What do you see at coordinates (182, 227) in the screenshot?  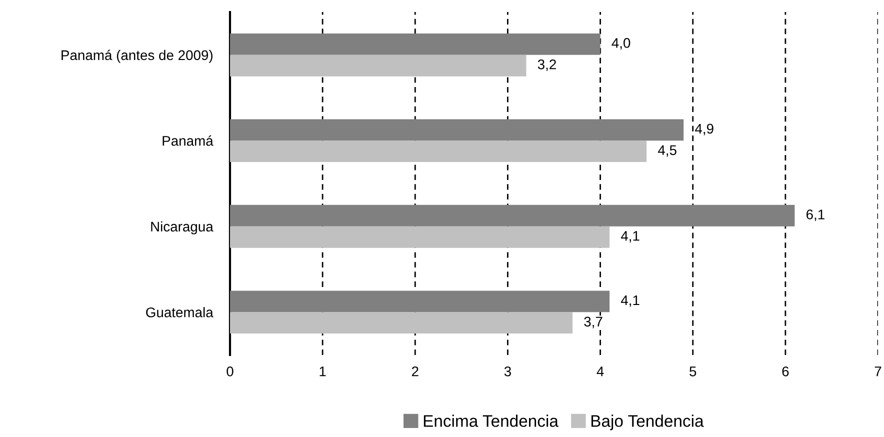 I see `y-tick-label: Nicaragua` at bounding box center [182, 227].